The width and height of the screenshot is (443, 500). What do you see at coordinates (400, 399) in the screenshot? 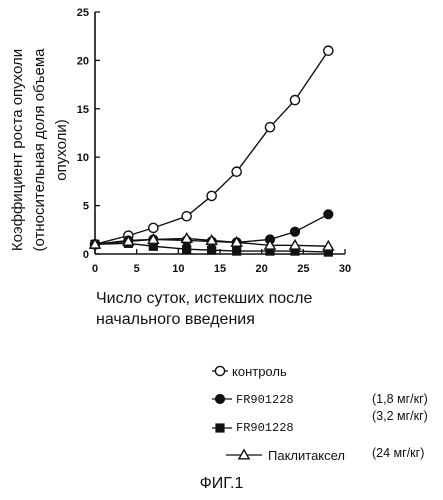
I see `legend-dose-fr901228-low: (1,8 мг/кг)` at bounding box center [400, 399].